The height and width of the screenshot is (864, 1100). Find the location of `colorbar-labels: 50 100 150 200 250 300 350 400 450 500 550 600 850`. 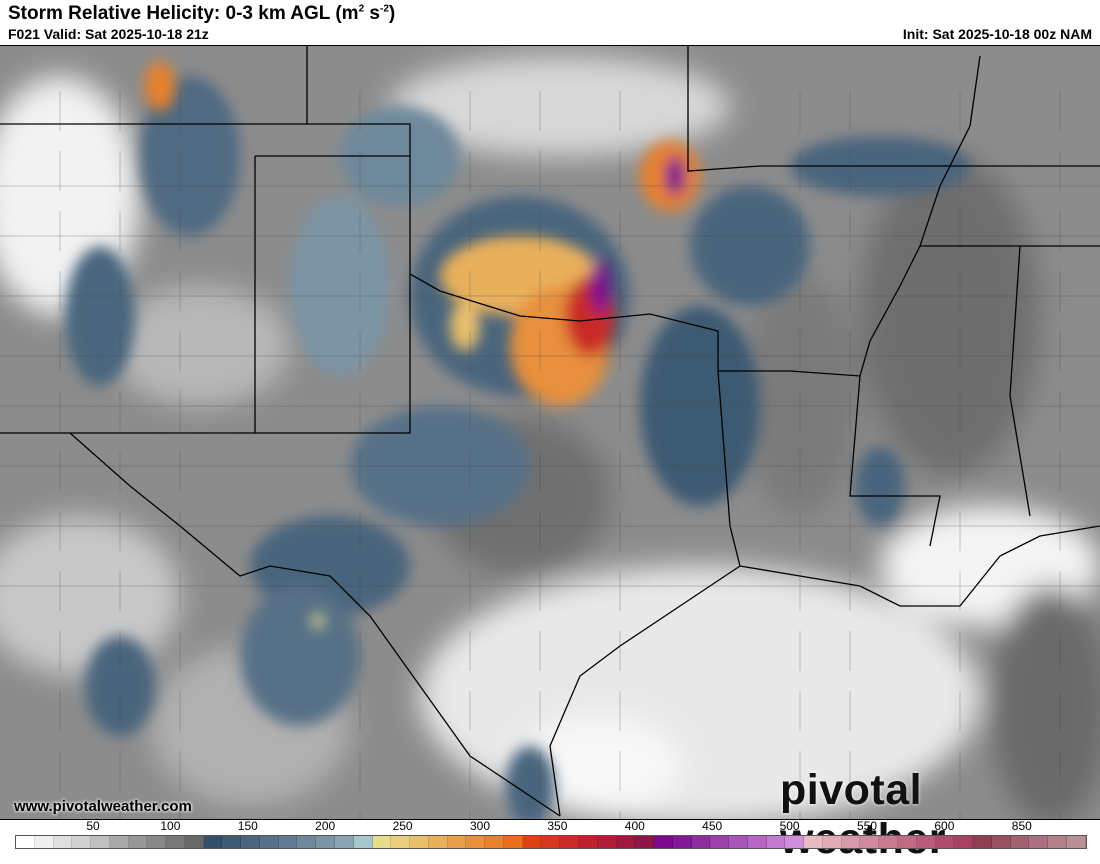

colorbar-labels: 50 100 150 200 250 300 350 400 450 500 550 600 850 is located at coordinates (550, 827).